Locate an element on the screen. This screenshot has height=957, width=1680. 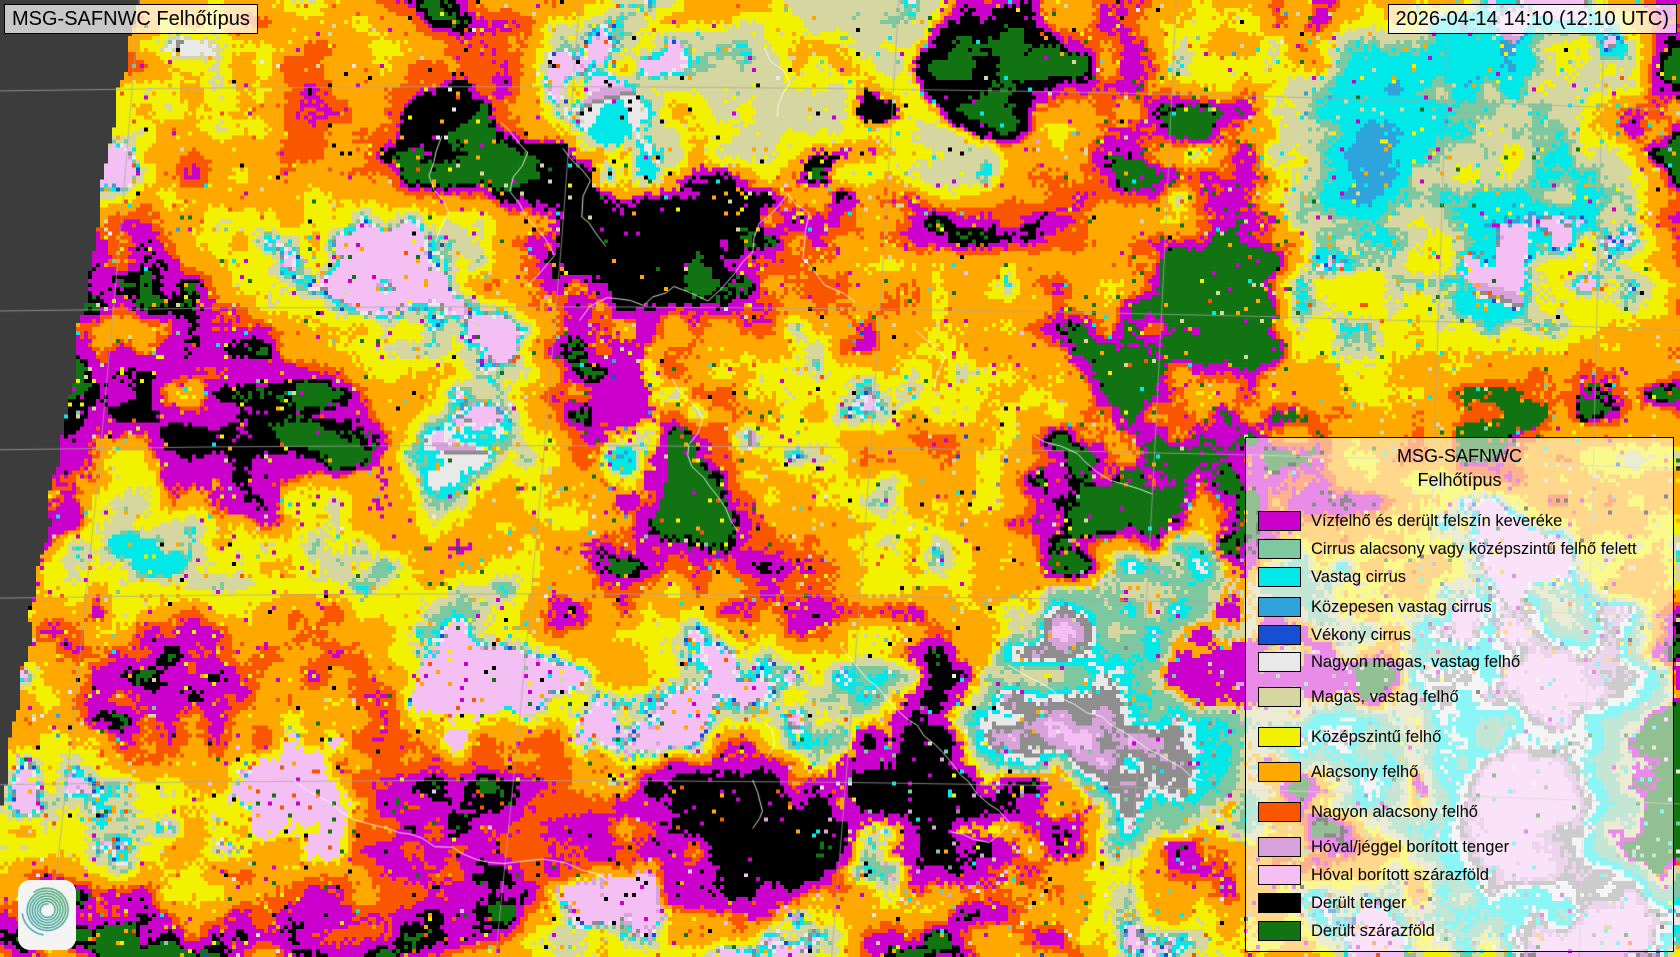
legend-item-label: Vastag cirrus is located at coordinates (1359, 576).